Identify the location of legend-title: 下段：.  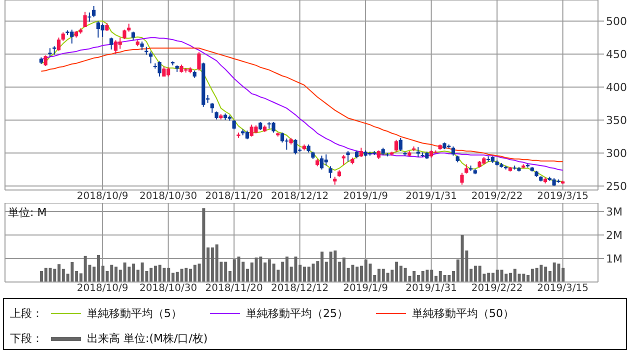
(26, 338).